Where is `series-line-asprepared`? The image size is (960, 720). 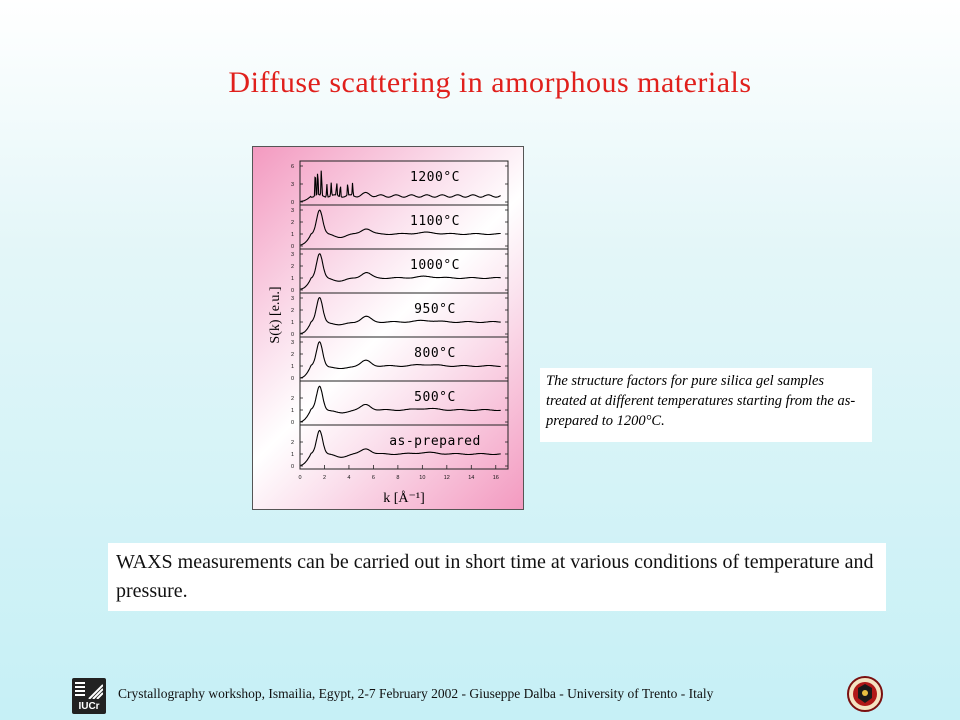
series-line-asprepared is located at coordinates (400, 447).